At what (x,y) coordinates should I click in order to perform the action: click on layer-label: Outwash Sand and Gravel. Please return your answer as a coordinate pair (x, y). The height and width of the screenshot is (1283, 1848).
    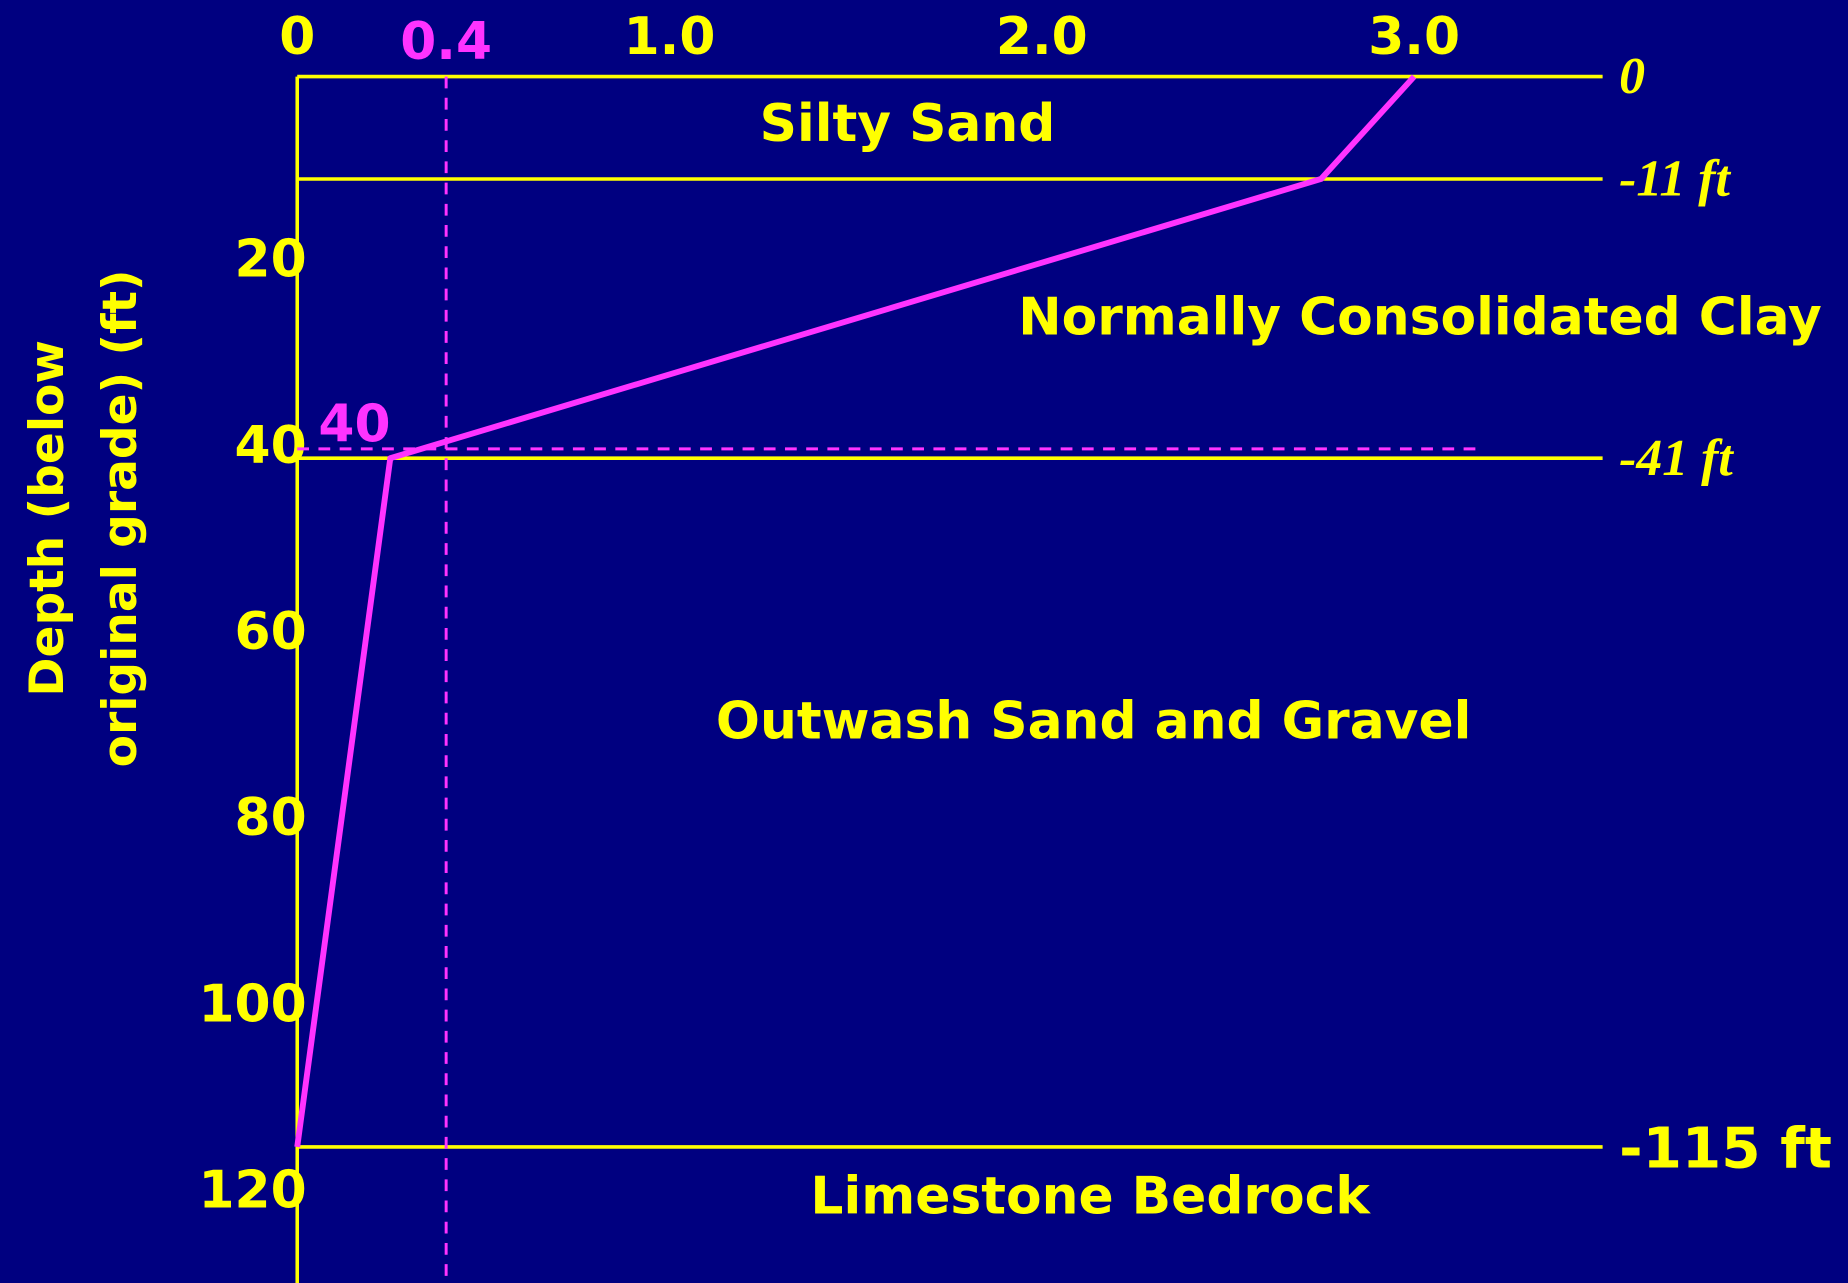
    Looking at the image, I should click on (1094, 722).